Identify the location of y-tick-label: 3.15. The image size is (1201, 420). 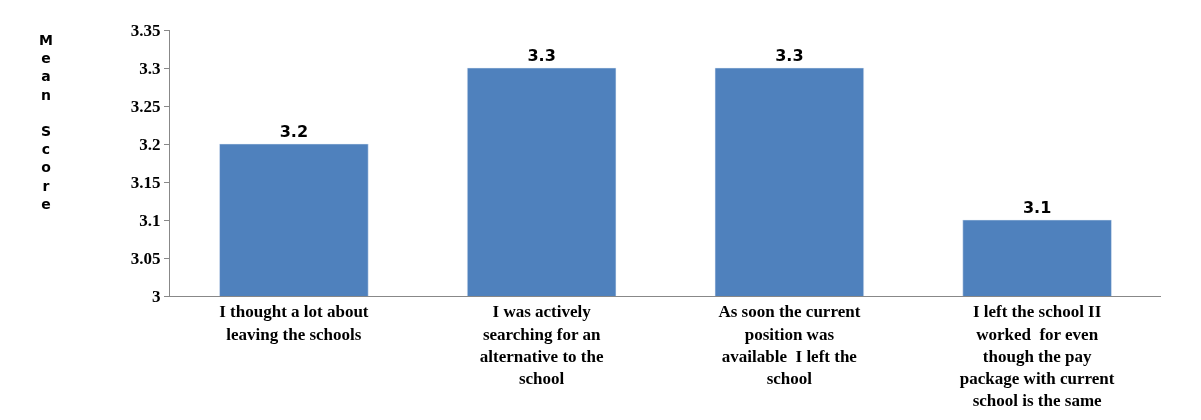
(145, 182).